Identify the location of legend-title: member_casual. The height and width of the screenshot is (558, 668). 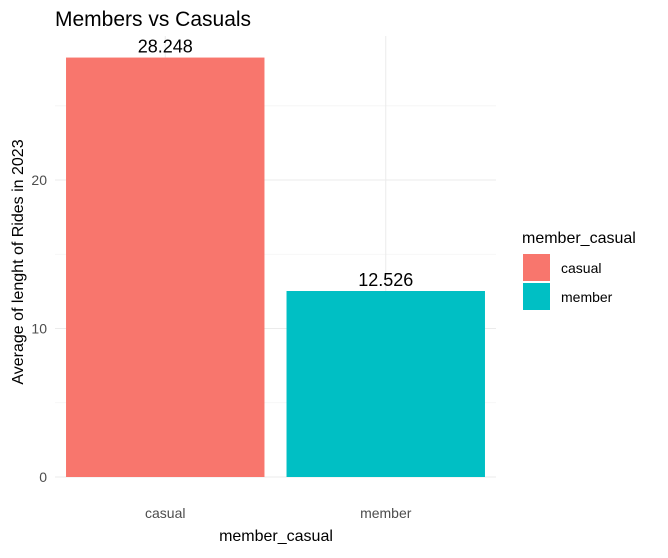
(579, 238).